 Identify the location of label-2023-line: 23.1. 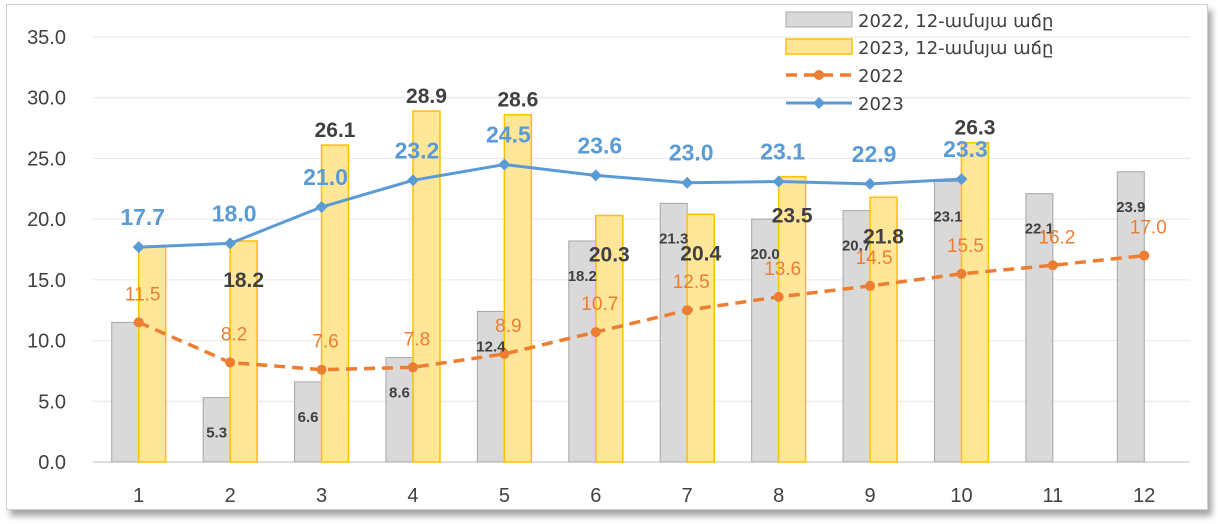
(782, 152).